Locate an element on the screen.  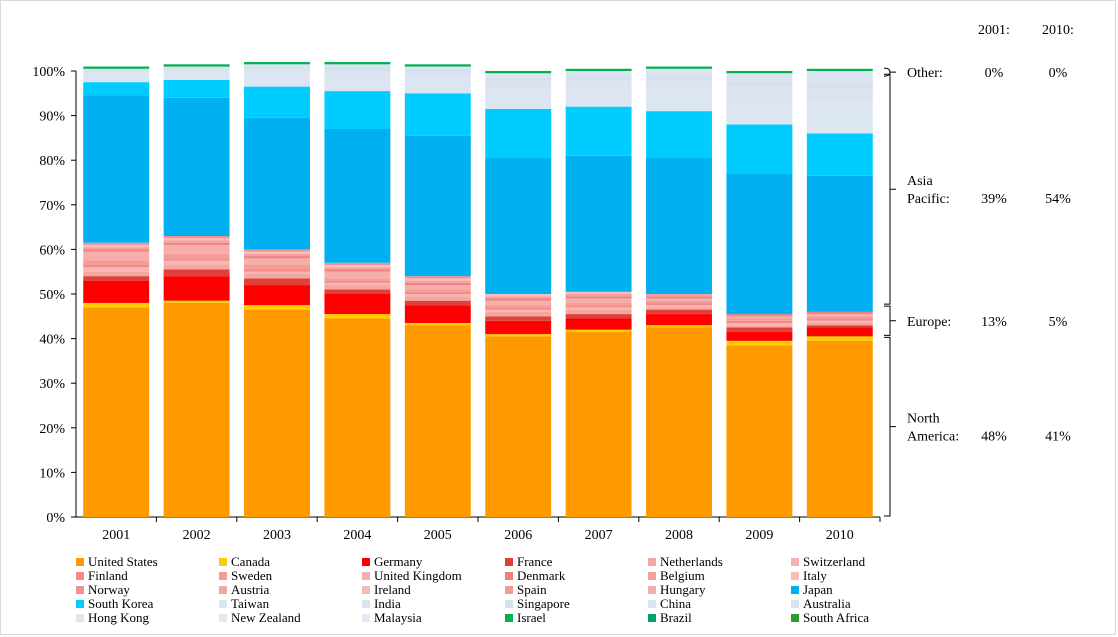
group-label: America: is located at coordinates (933, 437).